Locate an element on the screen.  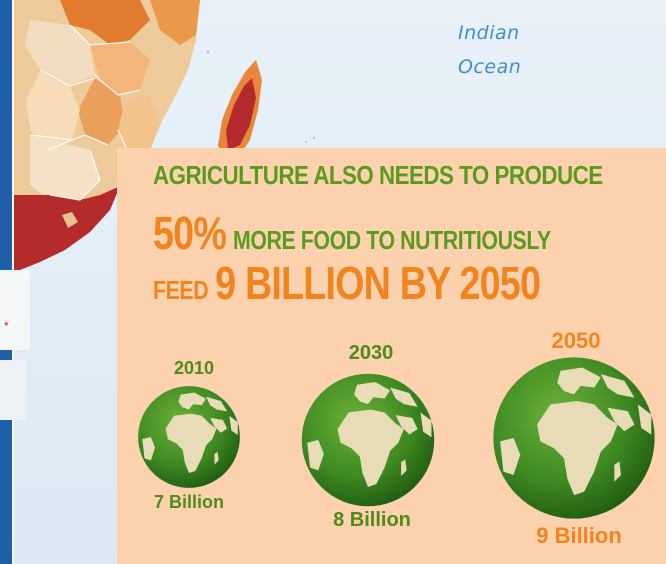
africa-map is located at coordinates (107, 135).